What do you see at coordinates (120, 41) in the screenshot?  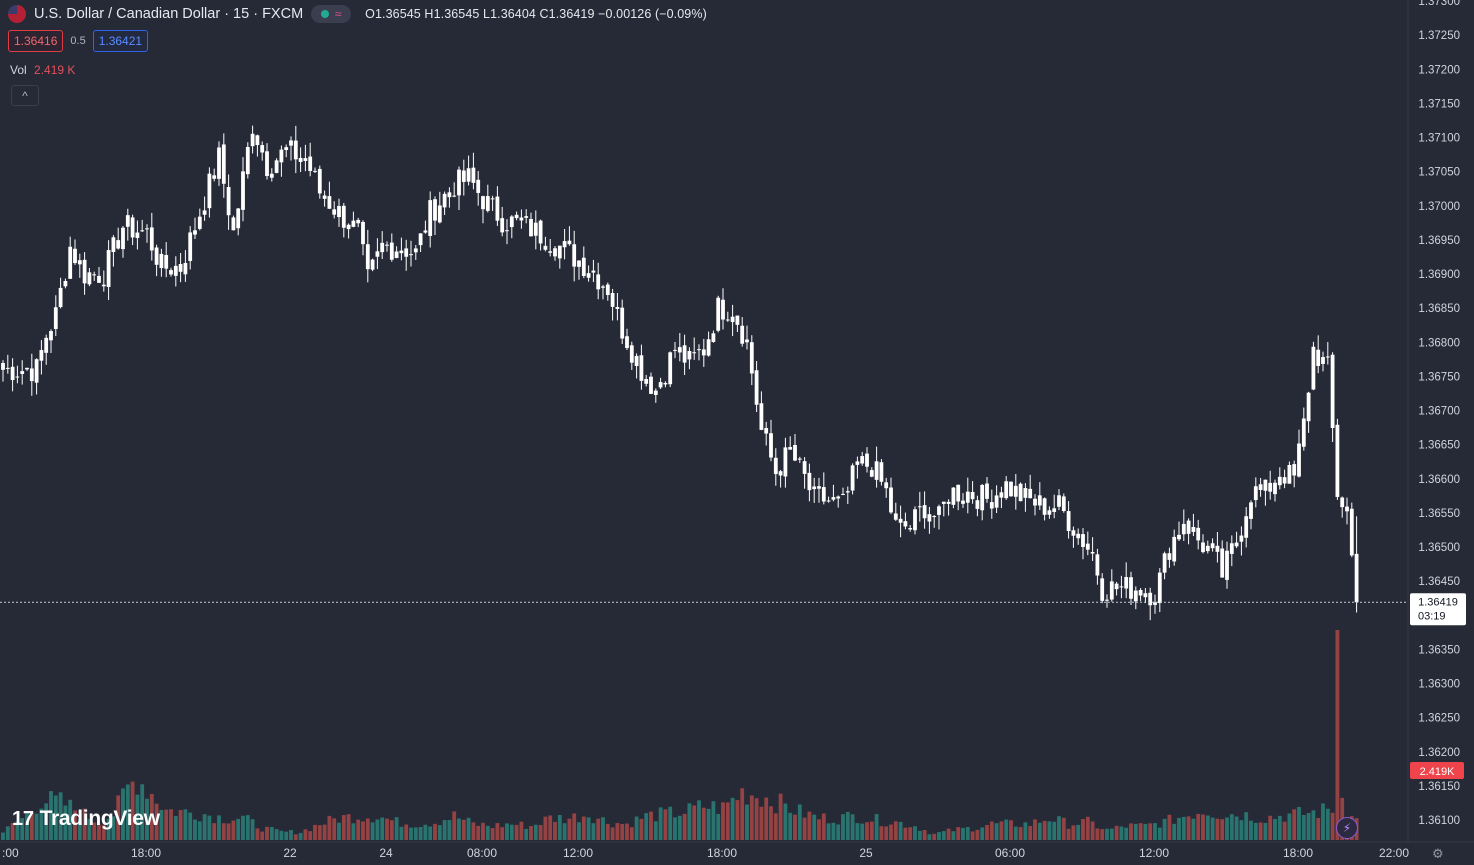 I see `buy-button: 1.36421` at bounding box center [120, 41].